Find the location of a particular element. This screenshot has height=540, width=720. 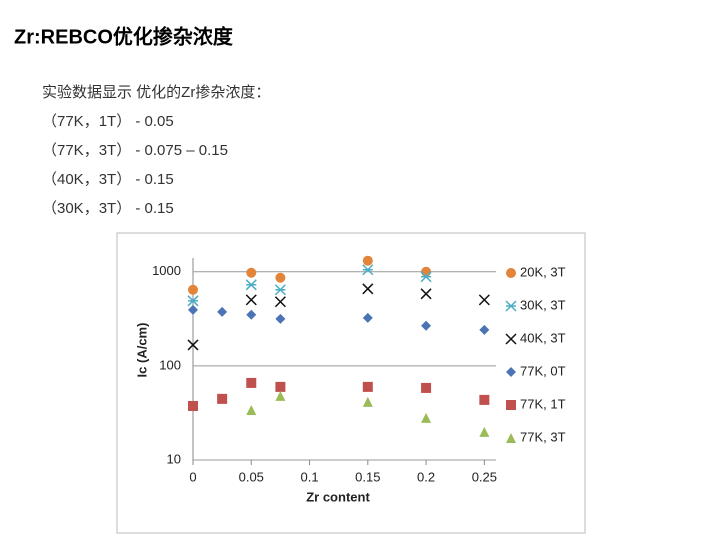

y-tick-label: 100 is located at coordinates (170, 364).